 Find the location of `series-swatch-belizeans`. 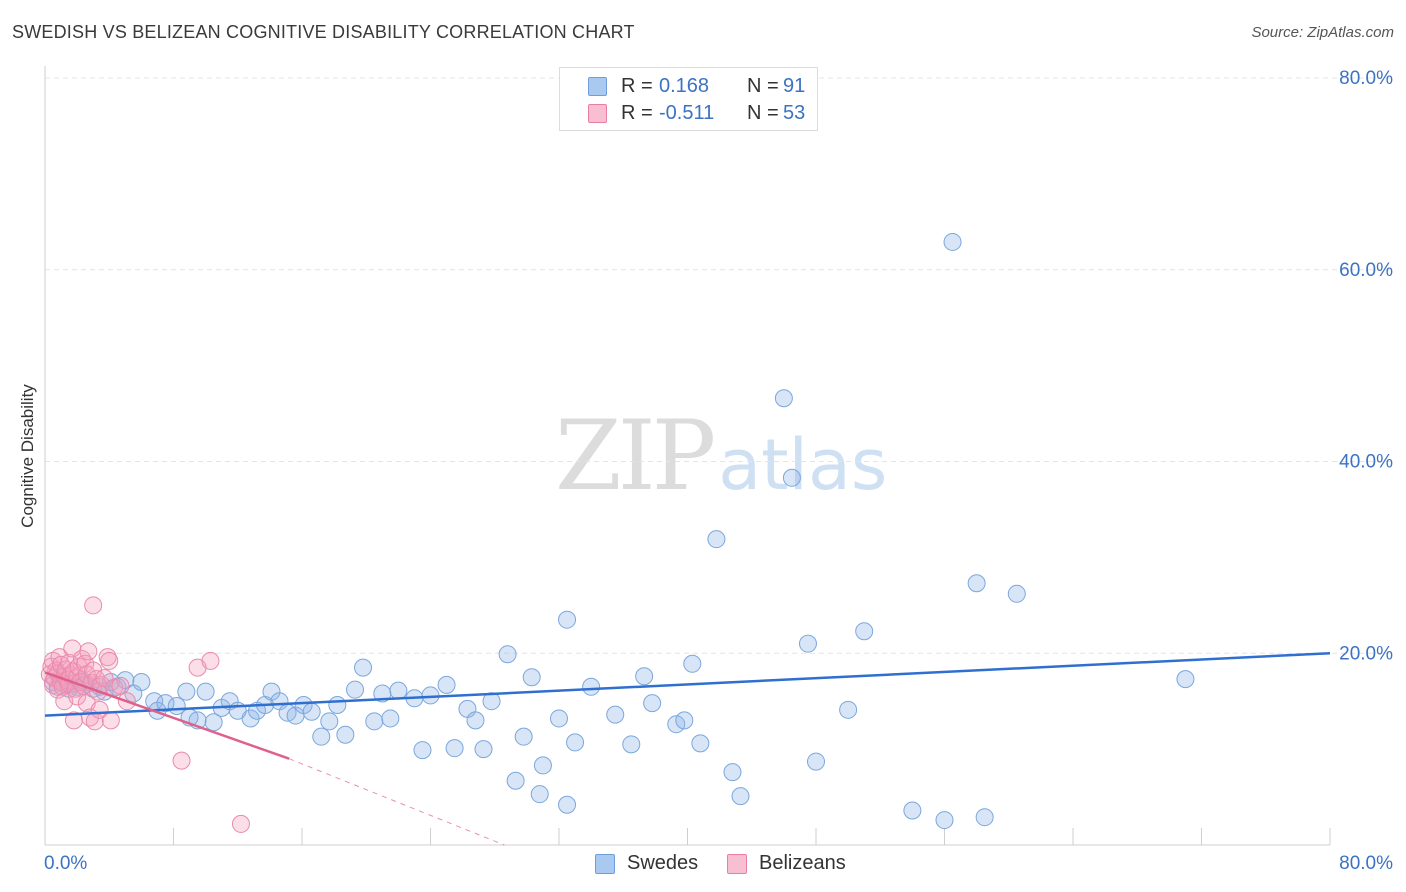

series-swatch-belizeans is located at coordinates (737, 863).